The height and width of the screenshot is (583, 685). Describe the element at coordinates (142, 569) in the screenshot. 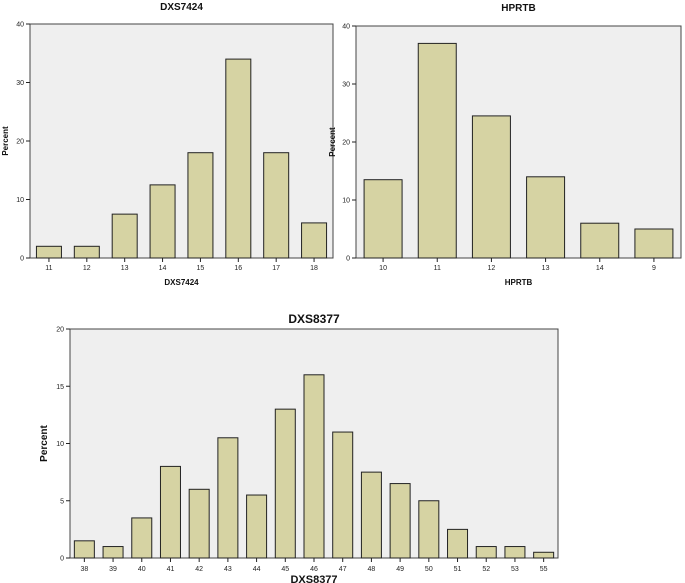

I see `x-tick-label: 40` at that location.